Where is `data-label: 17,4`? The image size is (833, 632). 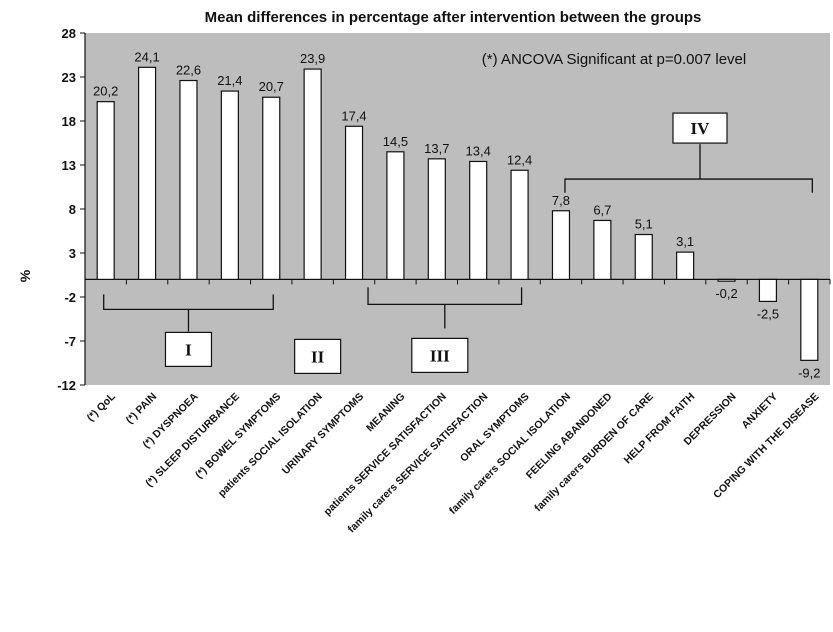 data-label: 17,4 is located at coordinates (353, 115).